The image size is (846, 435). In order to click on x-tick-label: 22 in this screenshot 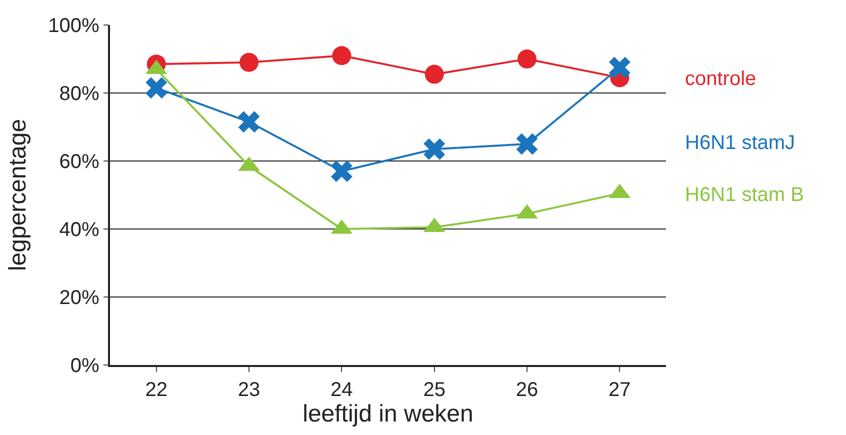, I will do `click(156, 389)`.